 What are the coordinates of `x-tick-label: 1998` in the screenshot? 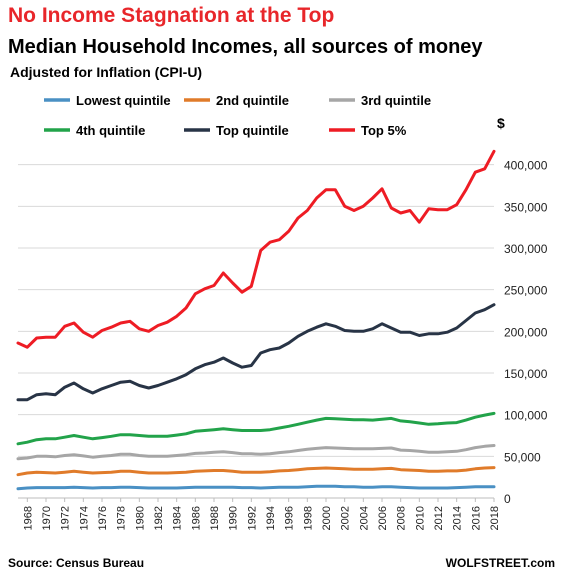 It's located at (308, 518).